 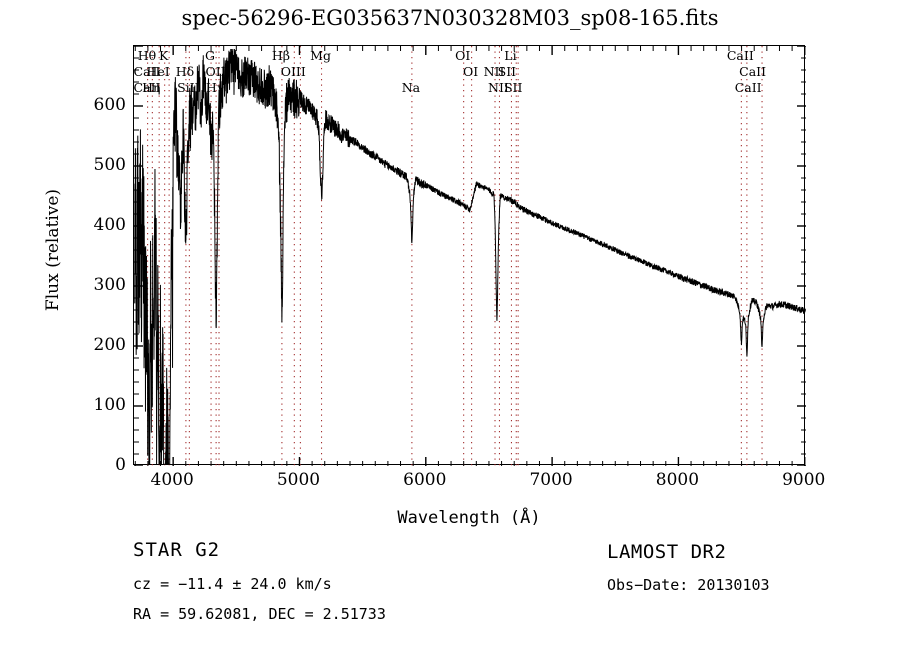 What do you see at coordinates (188, 87) in the screenshot?
I see `spectral-line-label: SiII` at bounding box center [188, 87].